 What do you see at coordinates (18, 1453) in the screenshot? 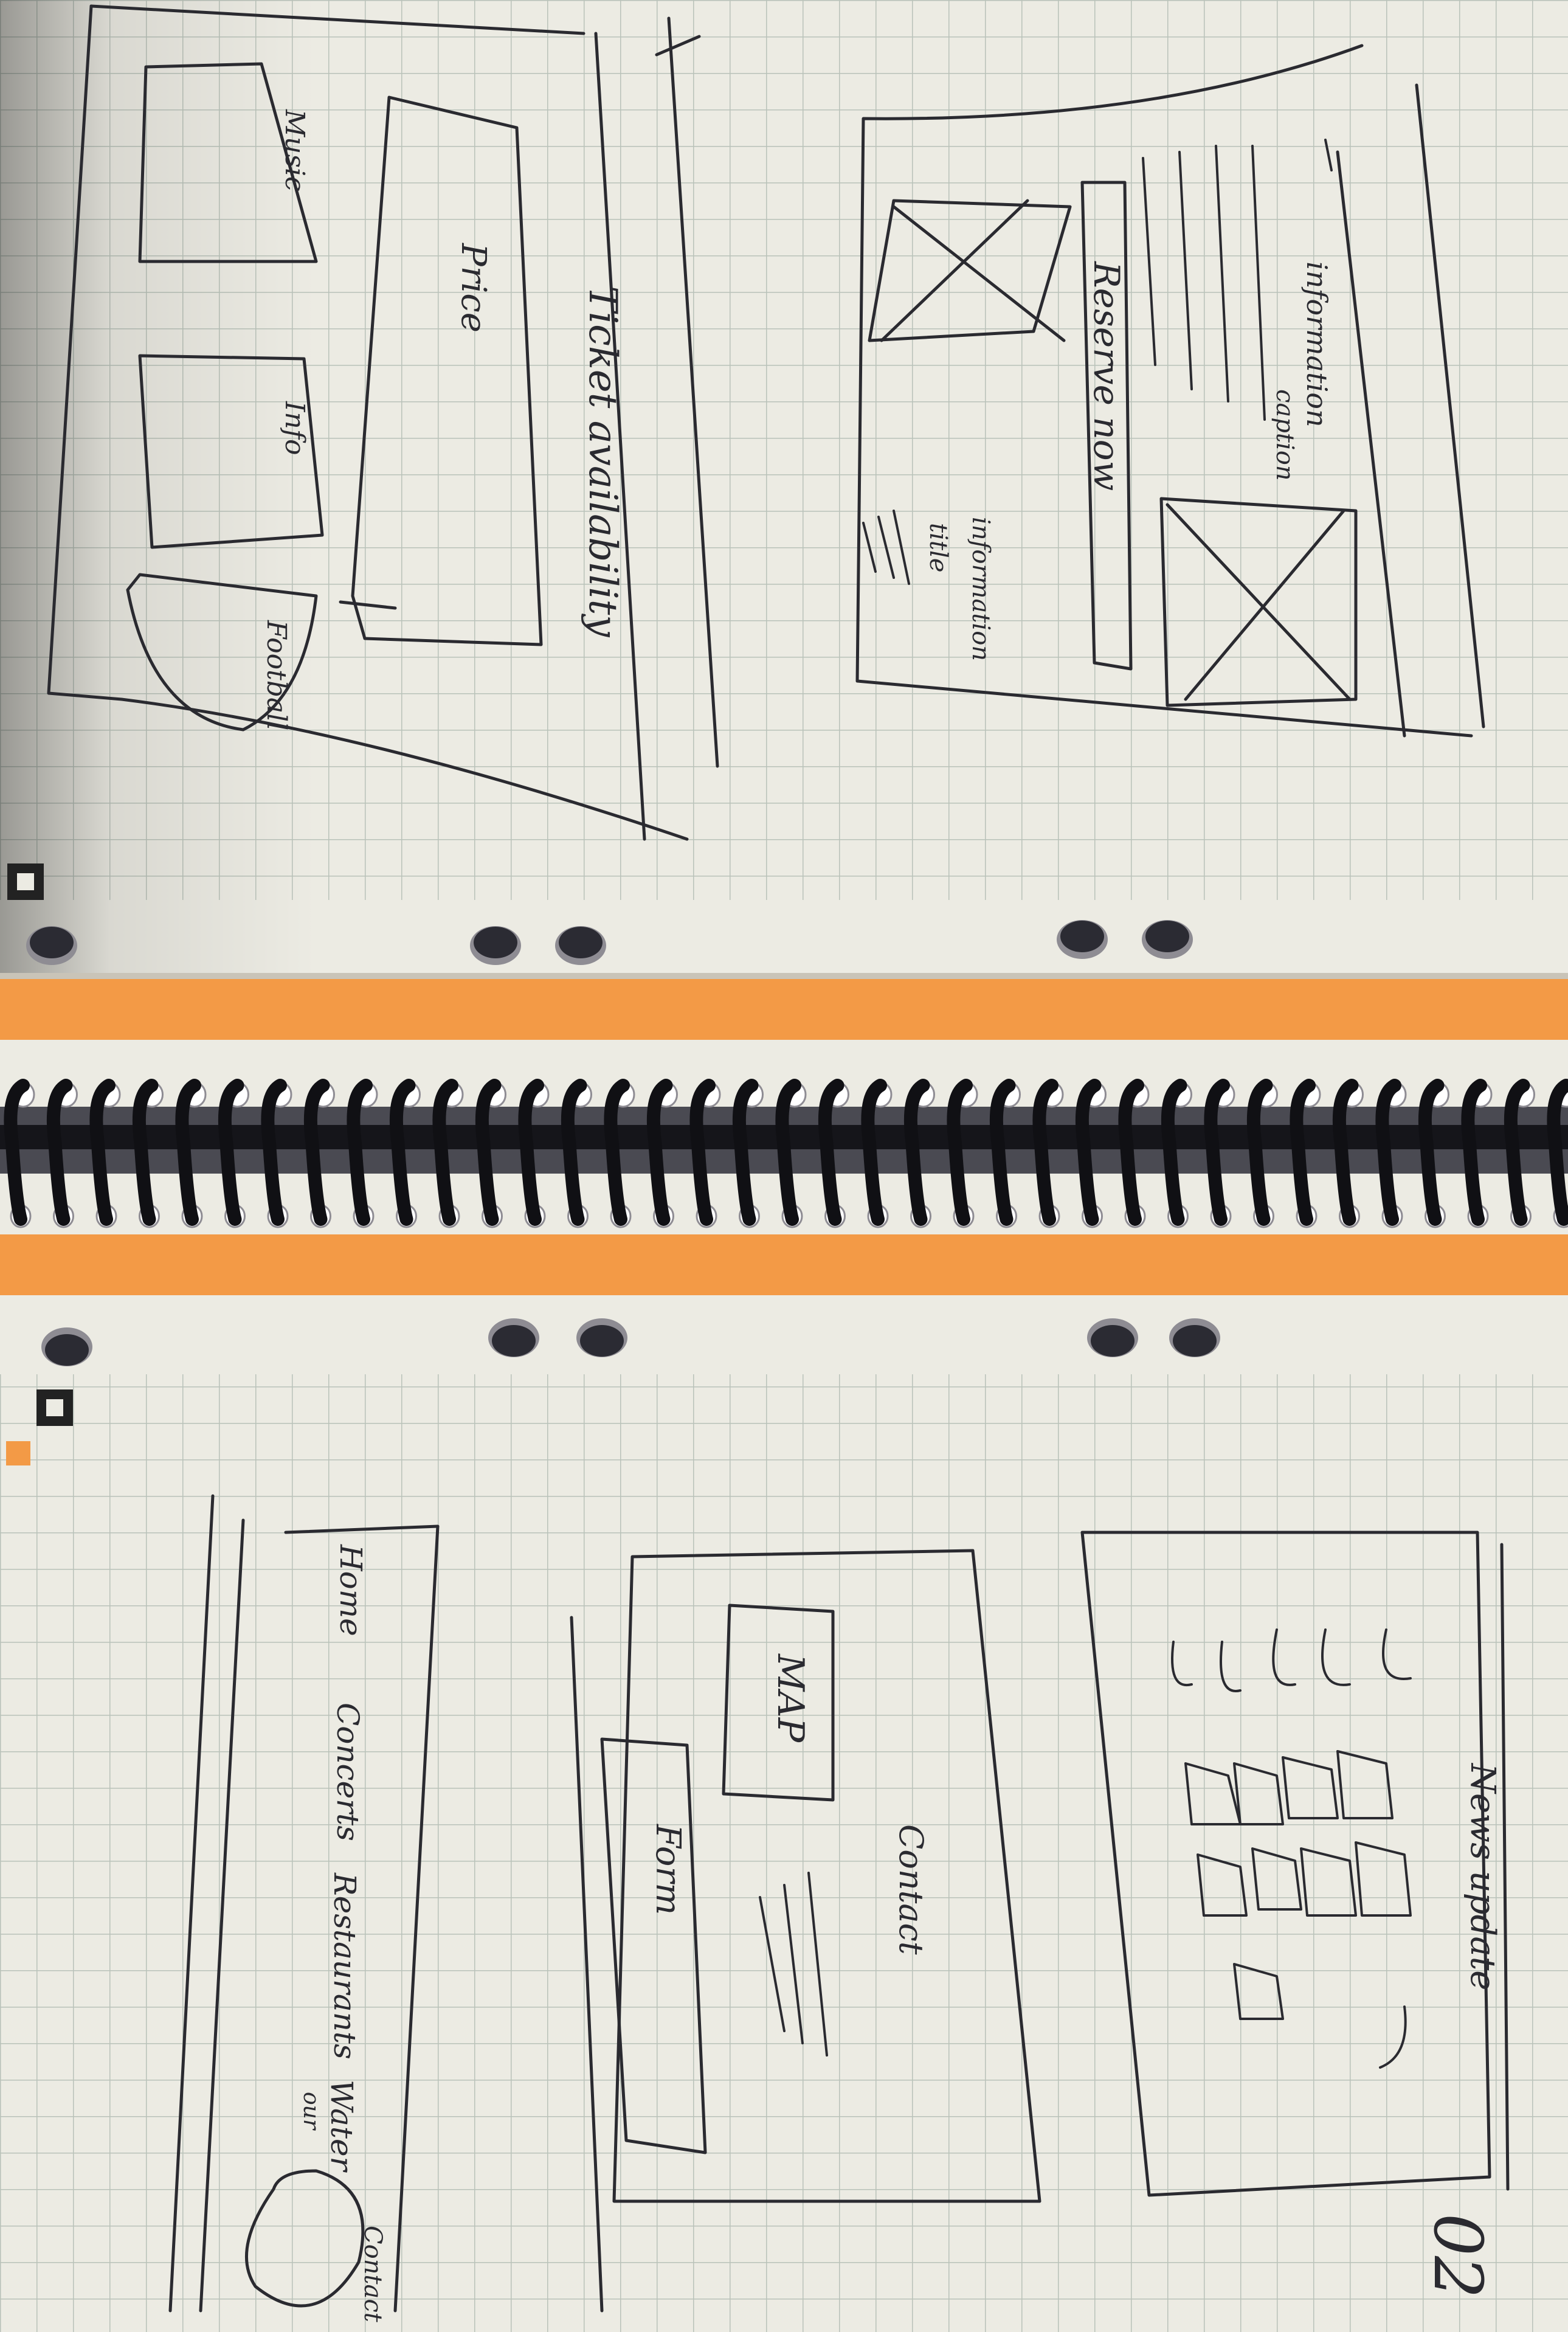
I see `orange-mark` at bounding box center [18, 1453].